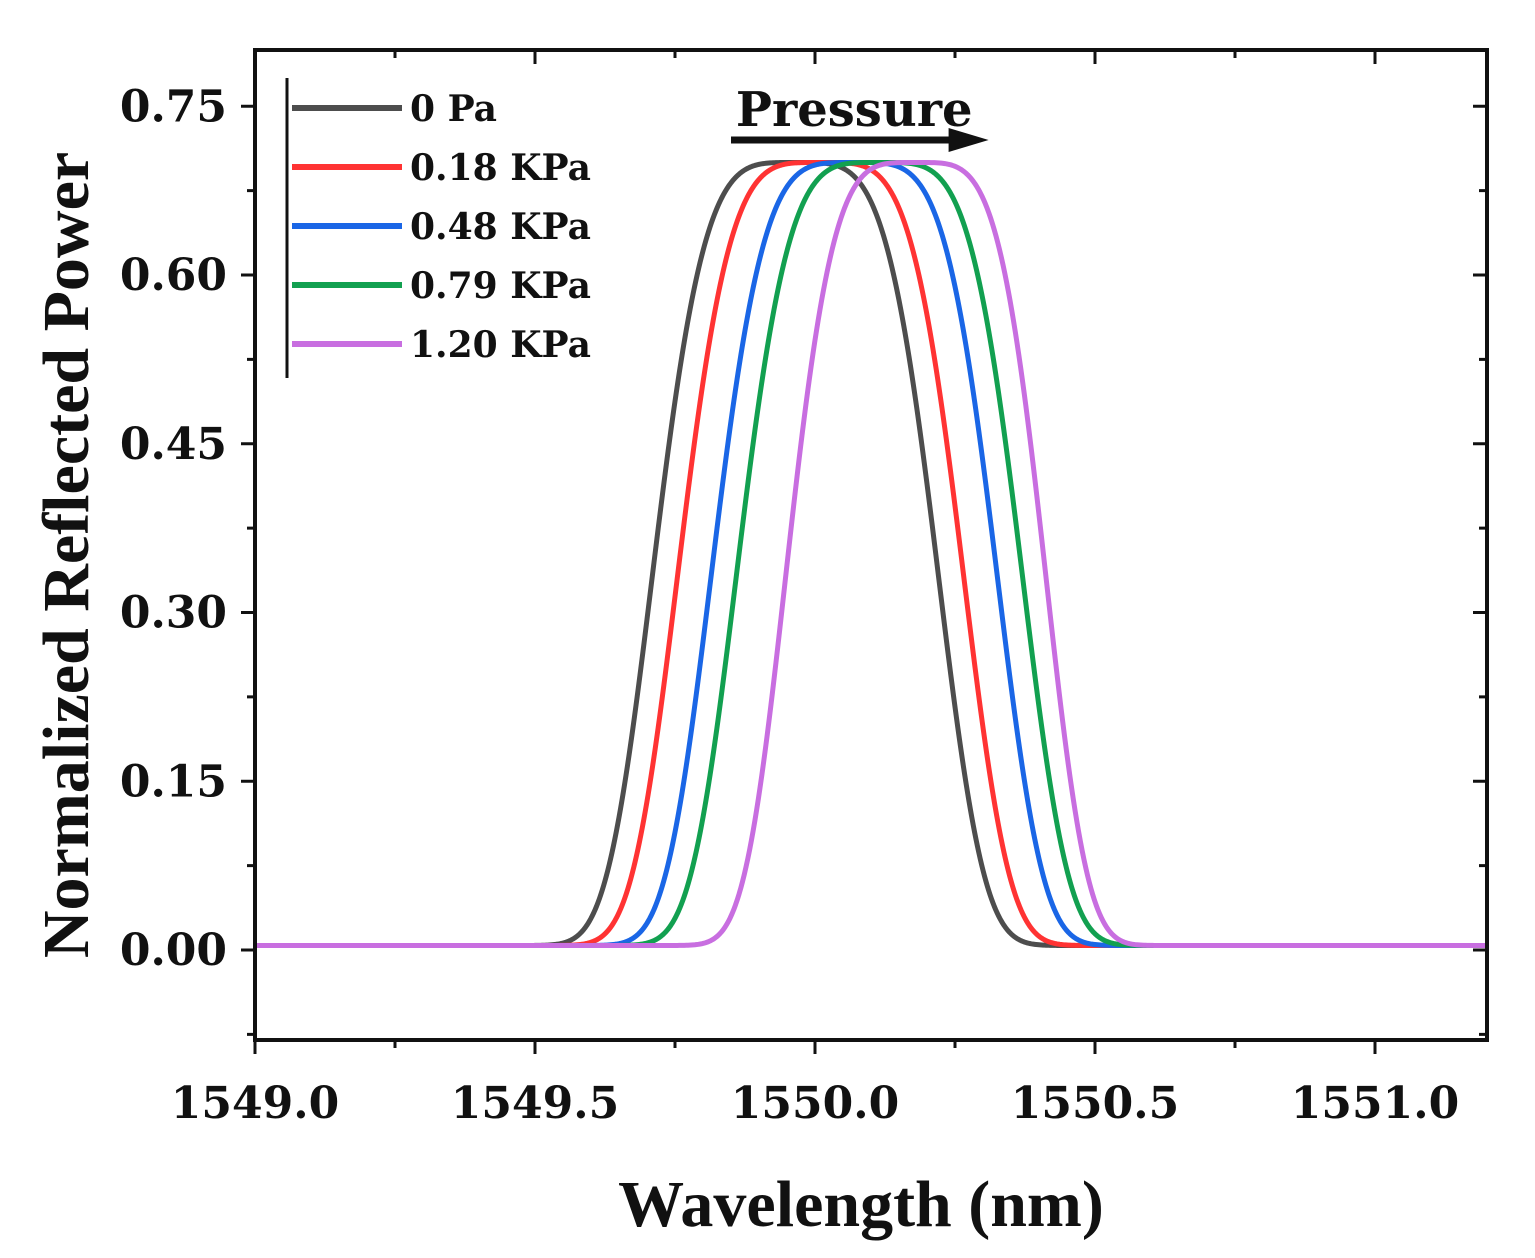 The height and width of the screenshot is (1258, 1535). What do you see at coordinates (255, 1103) in the screenshot?
I see `x-tick-label: 1549.0` at bounding box center [255, 1103].